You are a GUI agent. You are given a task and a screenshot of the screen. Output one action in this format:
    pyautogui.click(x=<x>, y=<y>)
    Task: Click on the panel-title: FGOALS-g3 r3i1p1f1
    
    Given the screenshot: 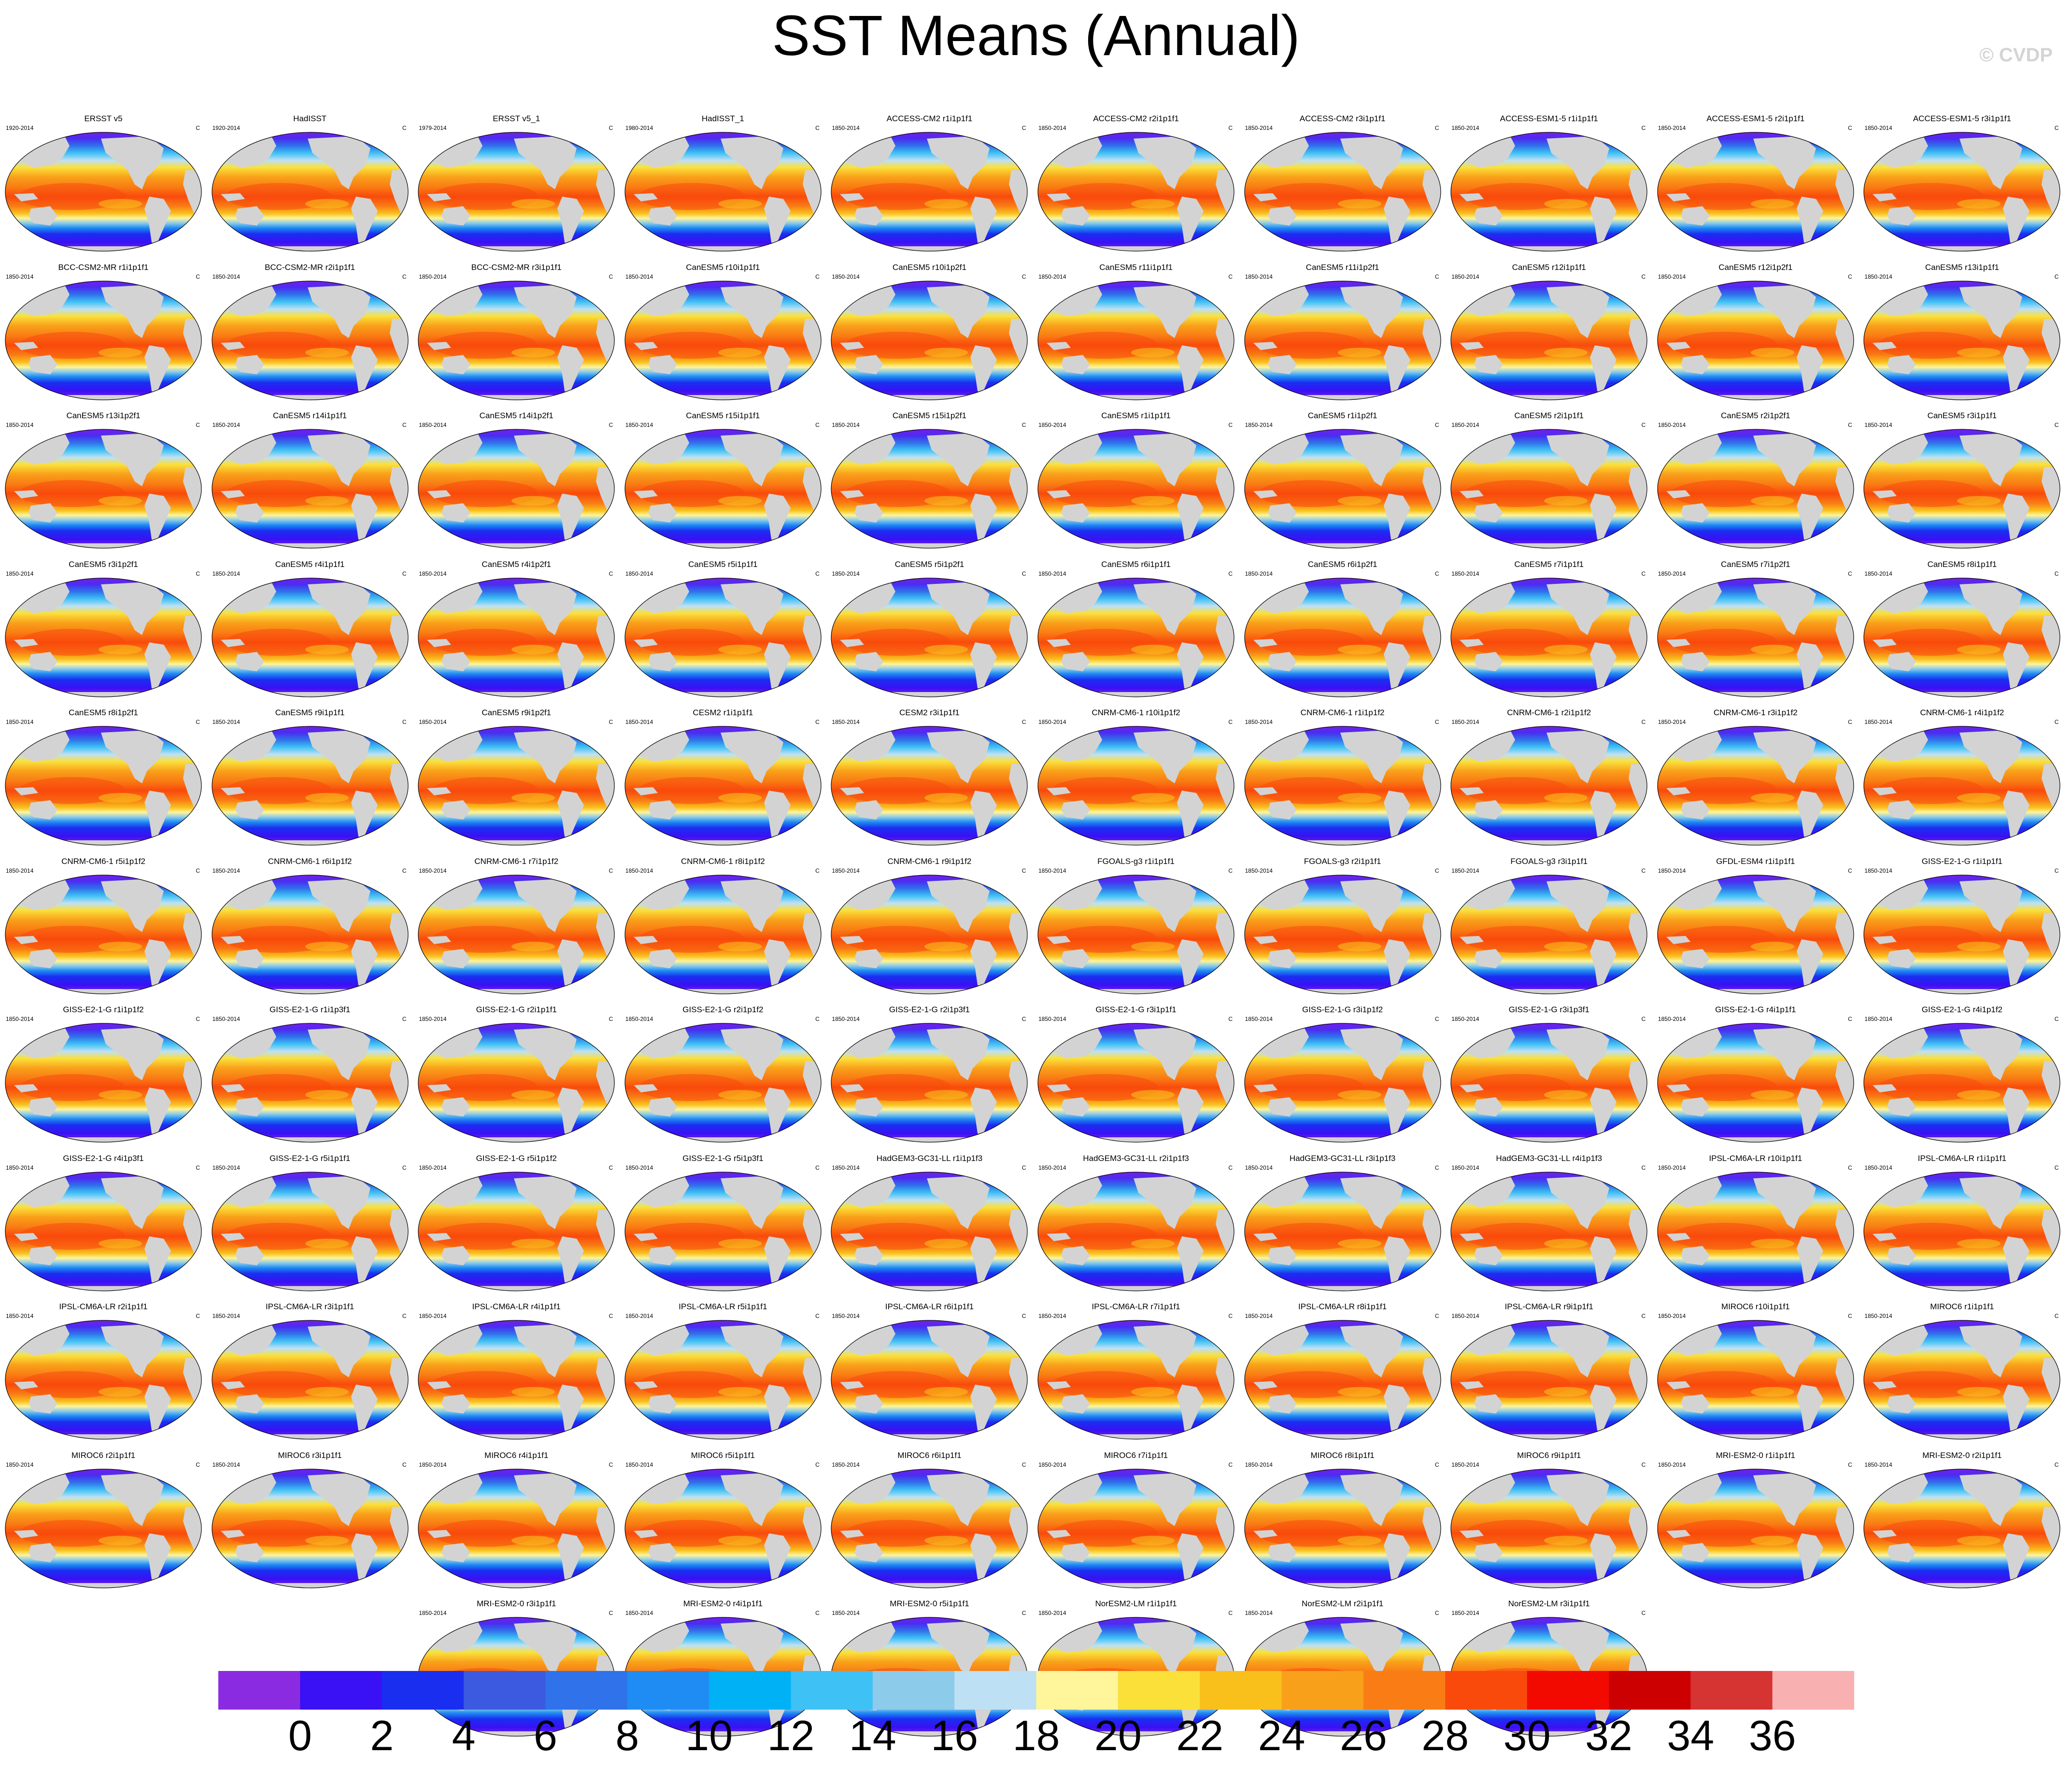 What is the action you would take?
    pyautogui.click(x=1549, y=861)
    